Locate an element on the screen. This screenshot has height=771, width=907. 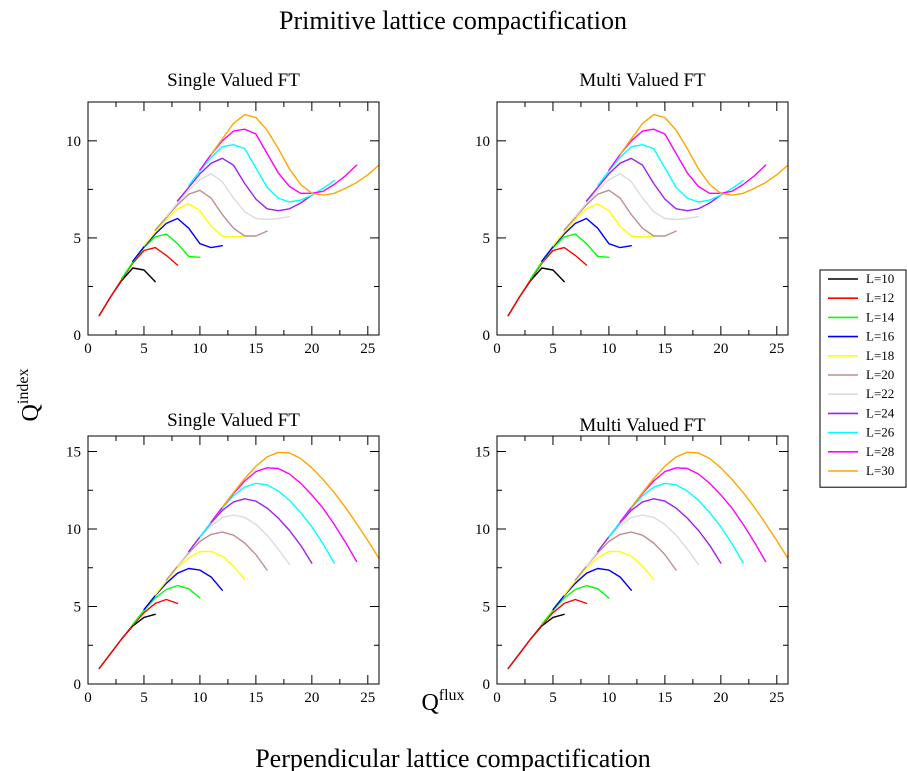
legend-label: L=22 is located at coordinates (880, 393).